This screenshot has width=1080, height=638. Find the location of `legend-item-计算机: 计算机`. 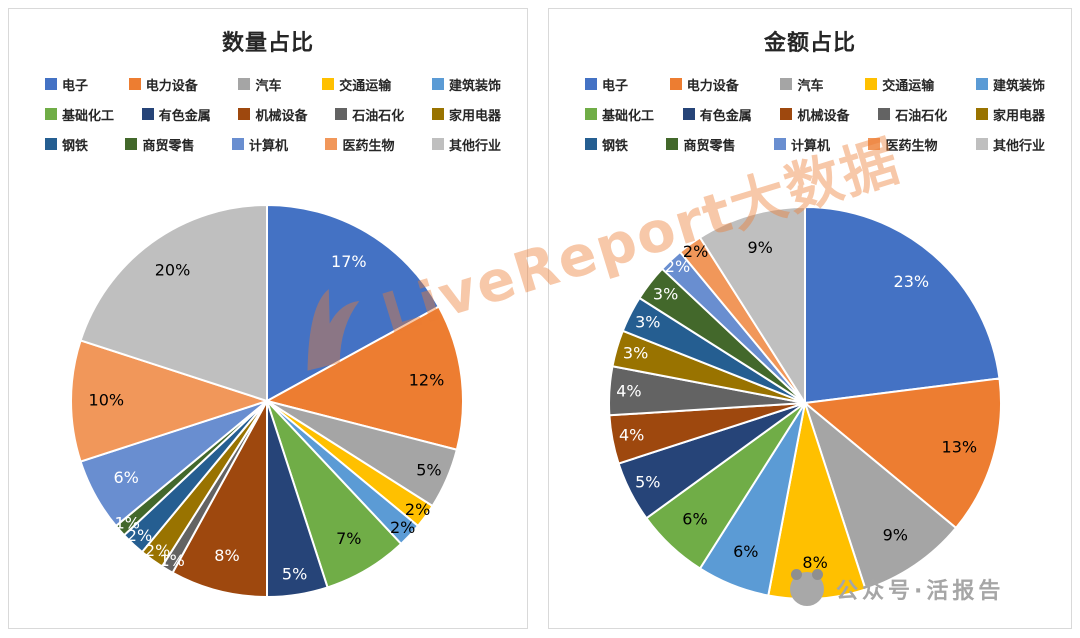

legend-item-计算机: 计算机 is located at coordinates (801, 144).